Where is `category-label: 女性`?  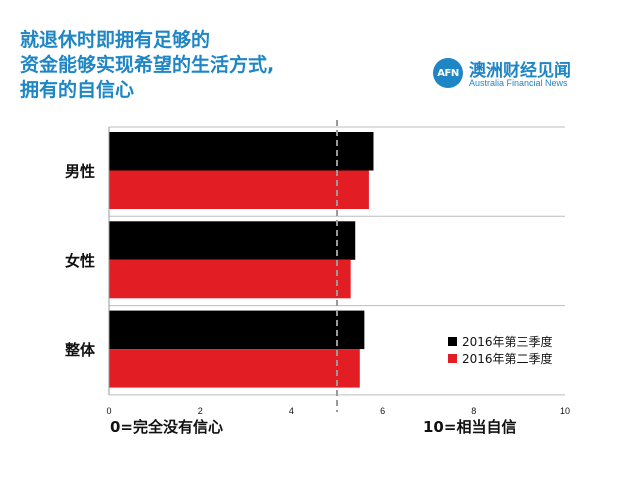 category-label: 女性 is located at coordinates (80, 261).